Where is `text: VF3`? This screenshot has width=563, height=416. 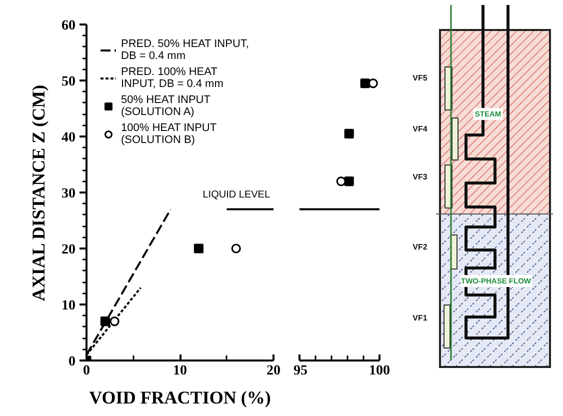 text: VF3 is located at coordinates (420, 177).